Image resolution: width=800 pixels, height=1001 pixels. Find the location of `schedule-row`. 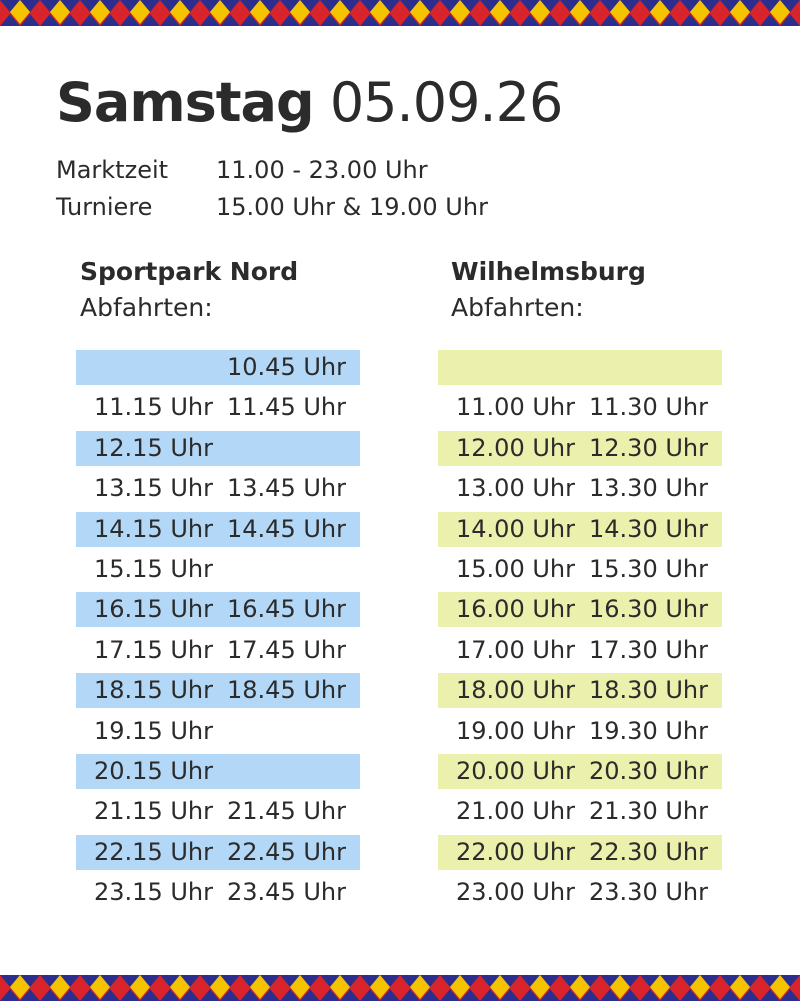

schedule-row is located at coordinates (580, 369).